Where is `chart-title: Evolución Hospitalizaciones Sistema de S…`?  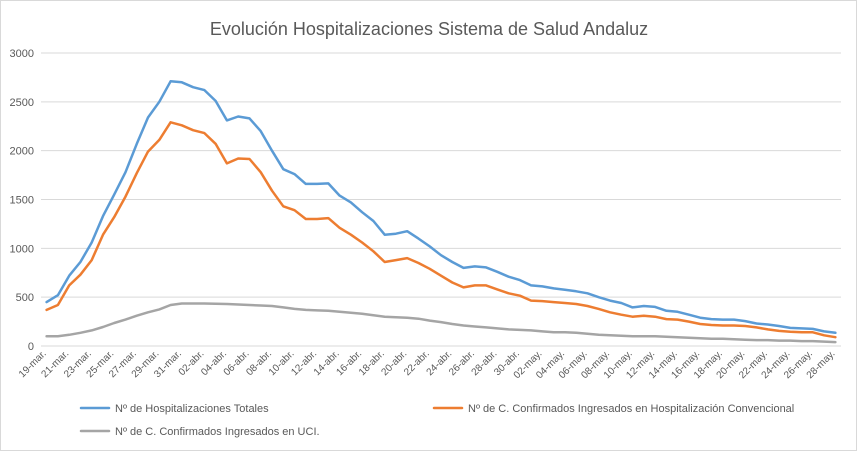 chart-title: Evolución Hospitalizaciones Sistema de S… is located at coordinates (429, 29).